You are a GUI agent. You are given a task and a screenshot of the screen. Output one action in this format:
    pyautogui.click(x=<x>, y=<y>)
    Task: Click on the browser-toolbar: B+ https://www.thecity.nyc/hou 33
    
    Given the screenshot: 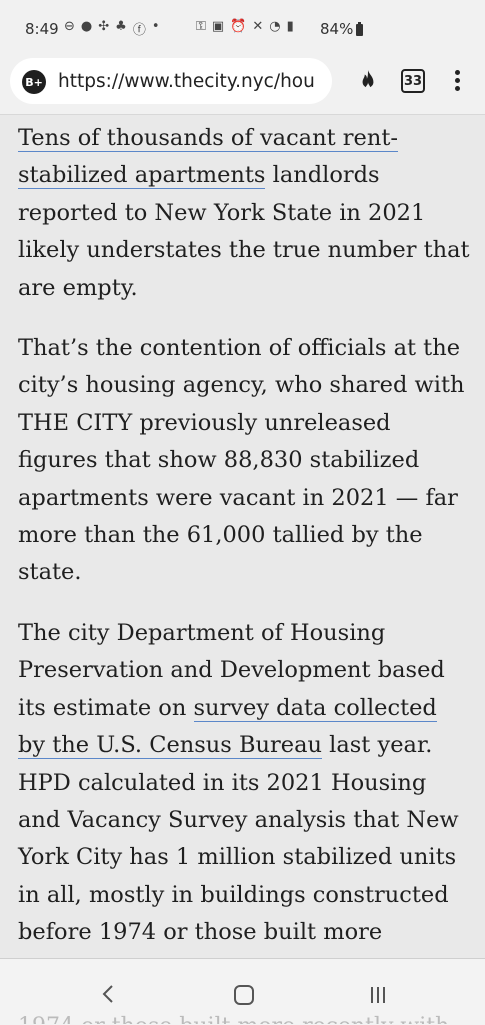 What is the action you would take?
    pyautogui.click(x=242, y=85)
    